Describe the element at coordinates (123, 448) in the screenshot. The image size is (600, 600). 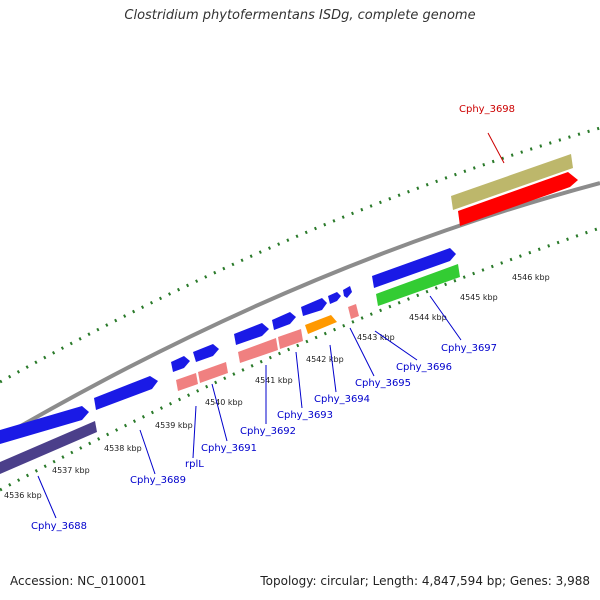
I see `kbp-label: 4538 kbp` at that location.